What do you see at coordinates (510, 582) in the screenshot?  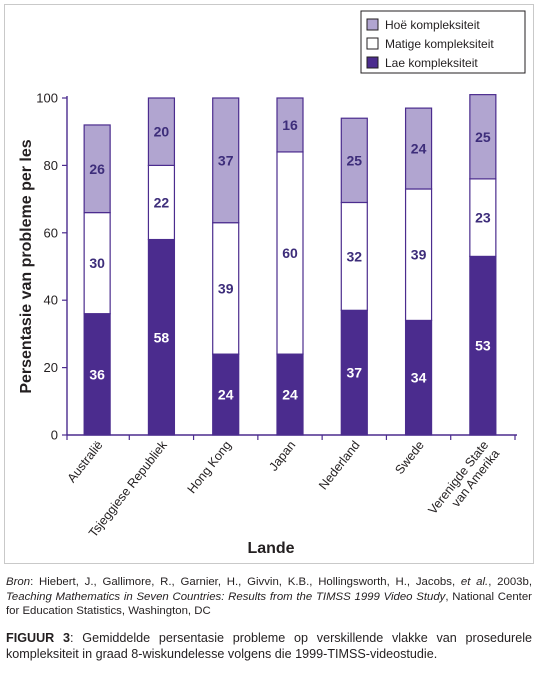 I see `source-year: , 2003b,` at bounding box center [510, 582].